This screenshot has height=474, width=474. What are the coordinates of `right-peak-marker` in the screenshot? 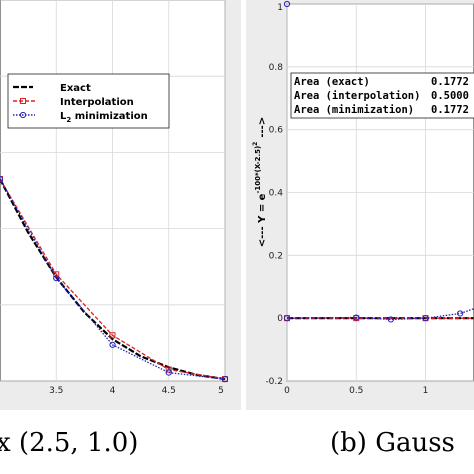 It's located at (287, 4).